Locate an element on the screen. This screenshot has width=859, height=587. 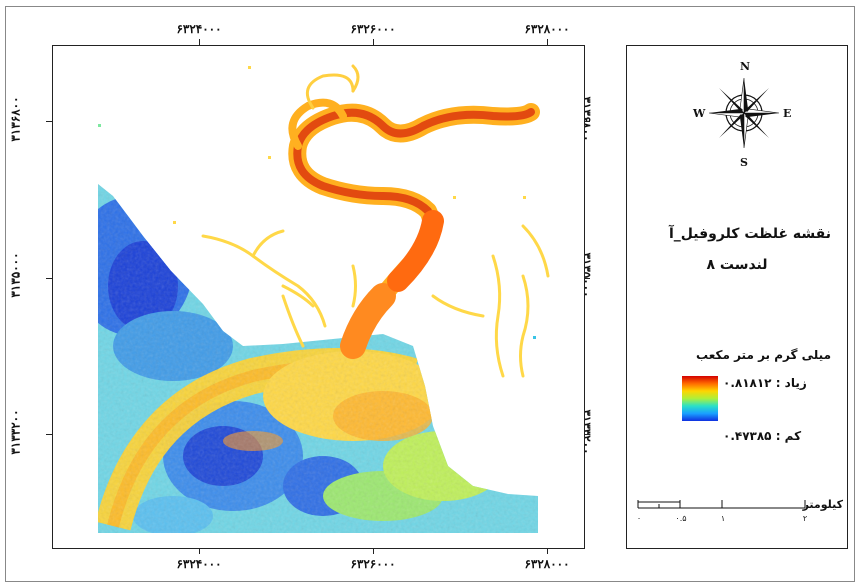
x-coordinate-label-bottom: ۶۳۲۸۰۰۰ is located at coordinates (547, 564).